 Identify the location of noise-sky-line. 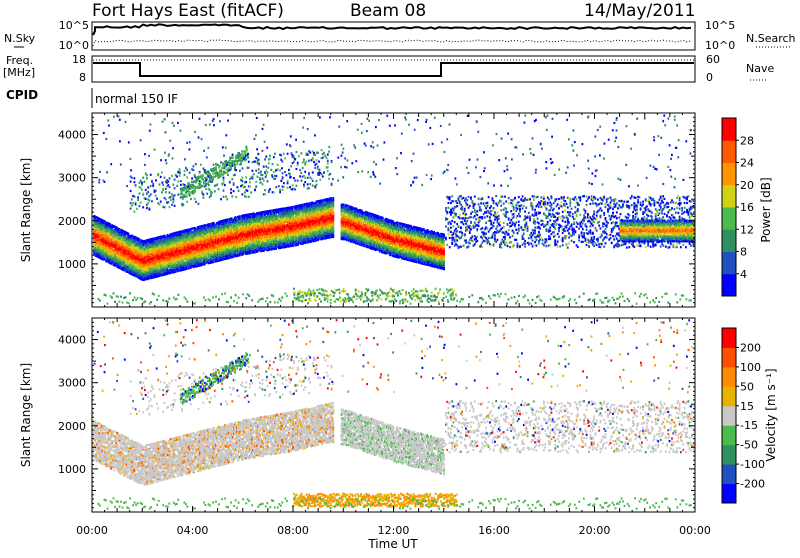
(392, 29).